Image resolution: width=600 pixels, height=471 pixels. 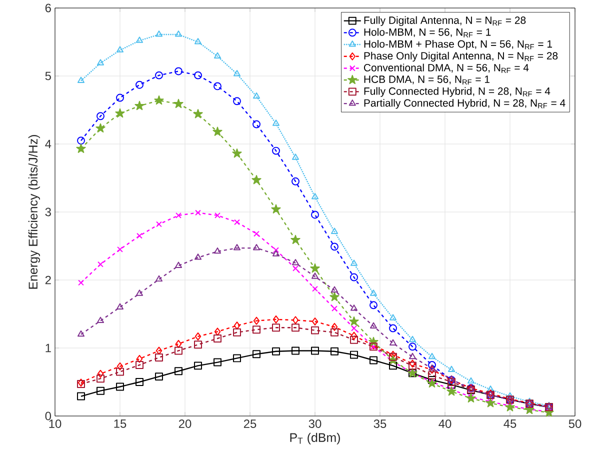 I want to click on legend-label: Conventional DMA, N = 56, N$_{RF}$ = 4, so click(x=446, y=68).